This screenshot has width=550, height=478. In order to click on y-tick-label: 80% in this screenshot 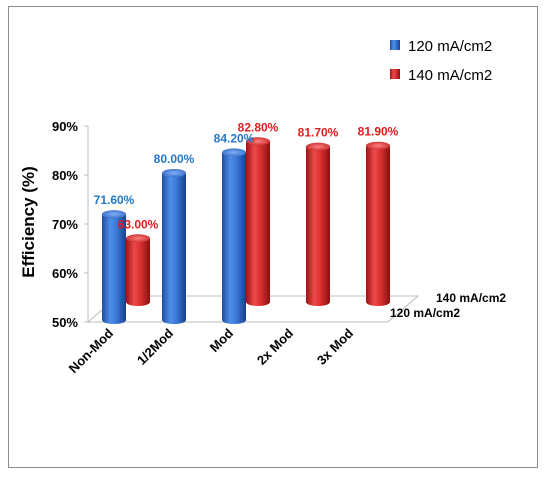, I will do `click(65, 175)`.